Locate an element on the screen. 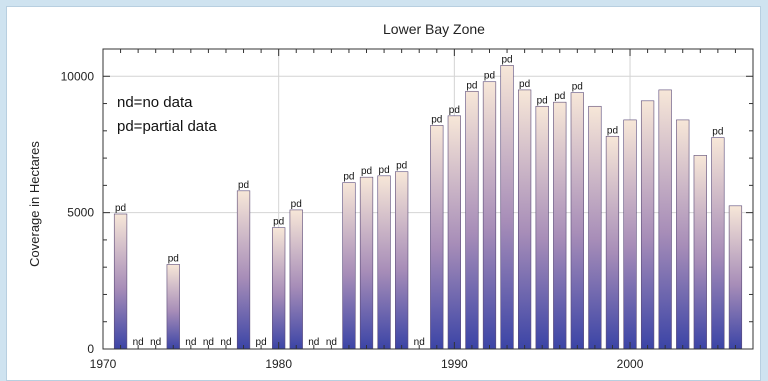 The width and height of the screenshot is (768, 381). x-tick-label: 1980 is located at coordinates (278, 364).